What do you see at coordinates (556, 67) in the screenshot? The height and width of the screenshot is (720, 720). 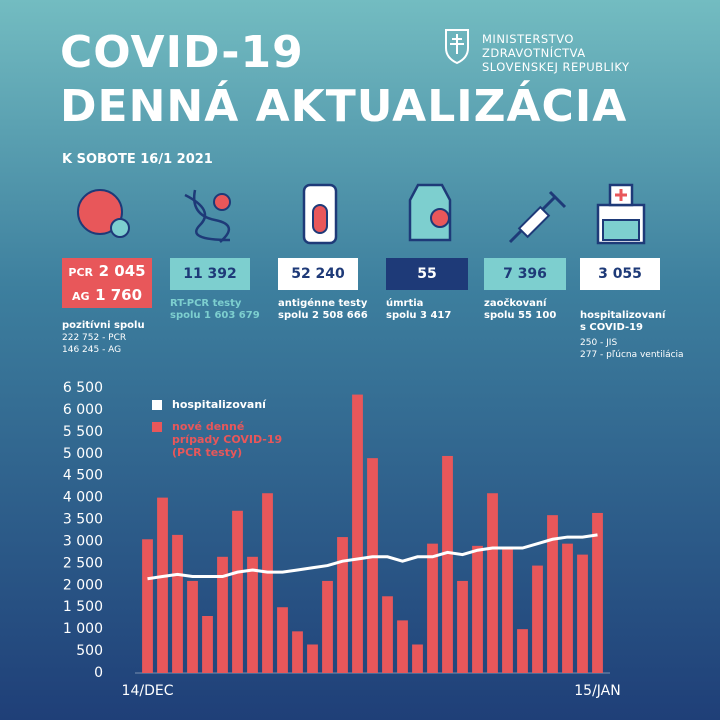 I see `ministry-line: SLOVENSKEJ REPUBLIKY` at bounding box center [556, 67].